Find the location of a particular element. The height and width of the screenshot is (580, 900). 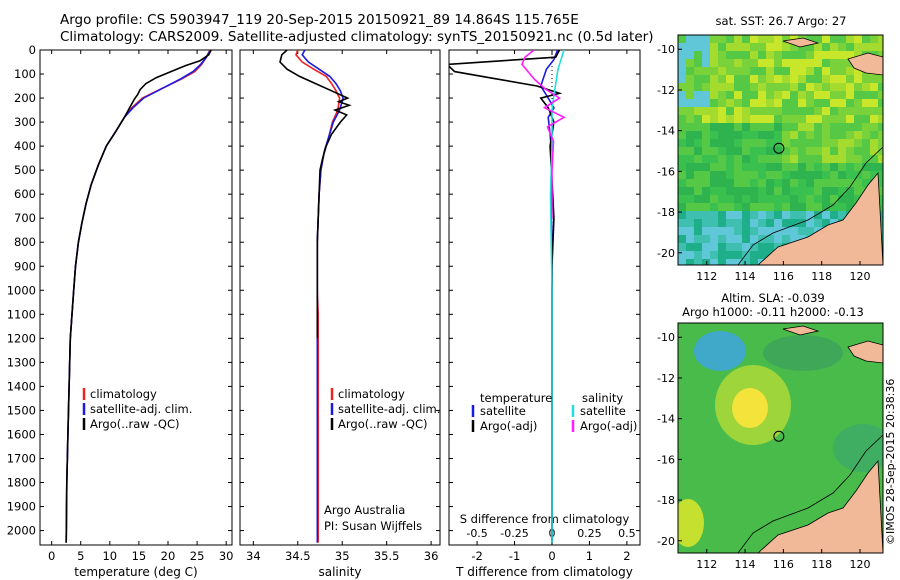

pi-name-label: PI: Susan Wijffels is located at coordinates (373, 526).